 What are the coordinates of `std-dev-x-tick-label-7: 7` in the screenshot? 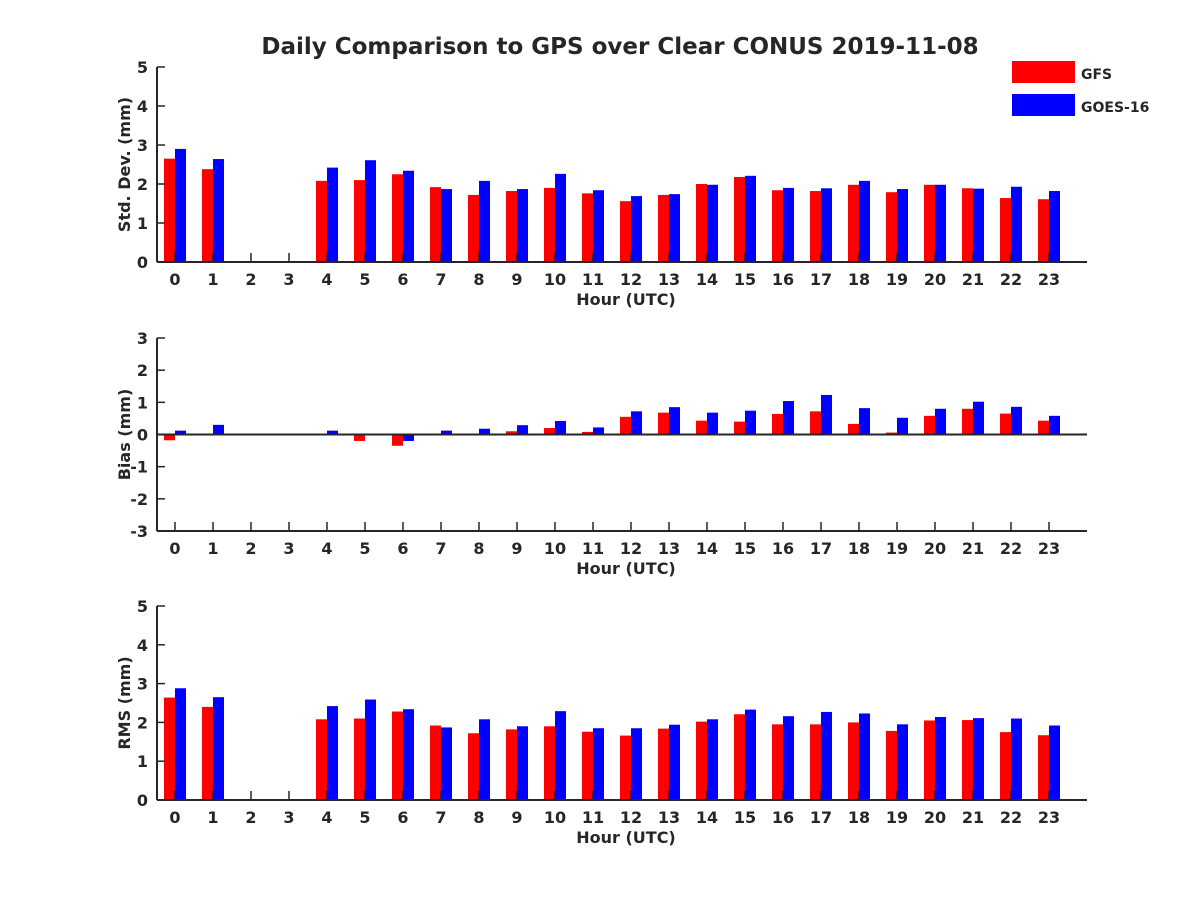 It's located at (440, 279).